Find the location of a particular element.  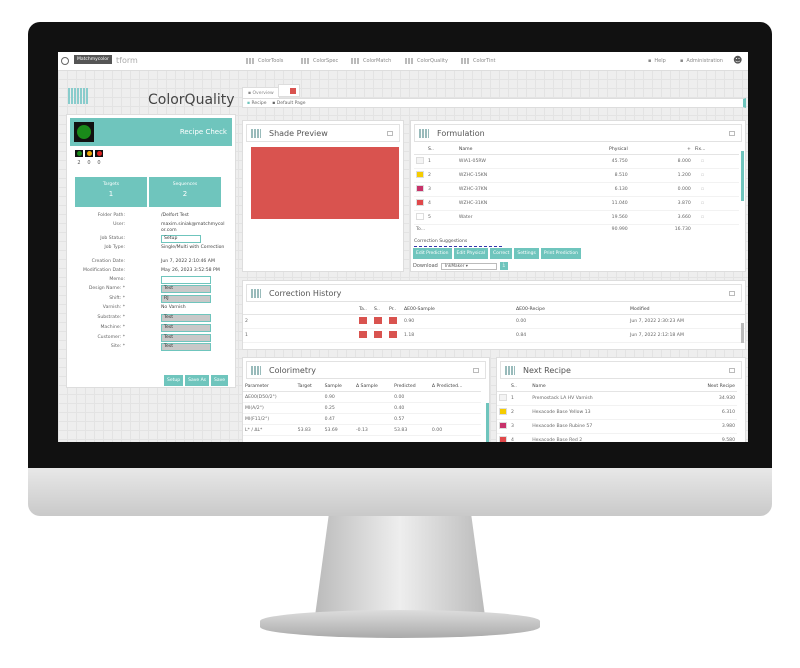

job-status-select: Setup is located at coordinates (181, 239).